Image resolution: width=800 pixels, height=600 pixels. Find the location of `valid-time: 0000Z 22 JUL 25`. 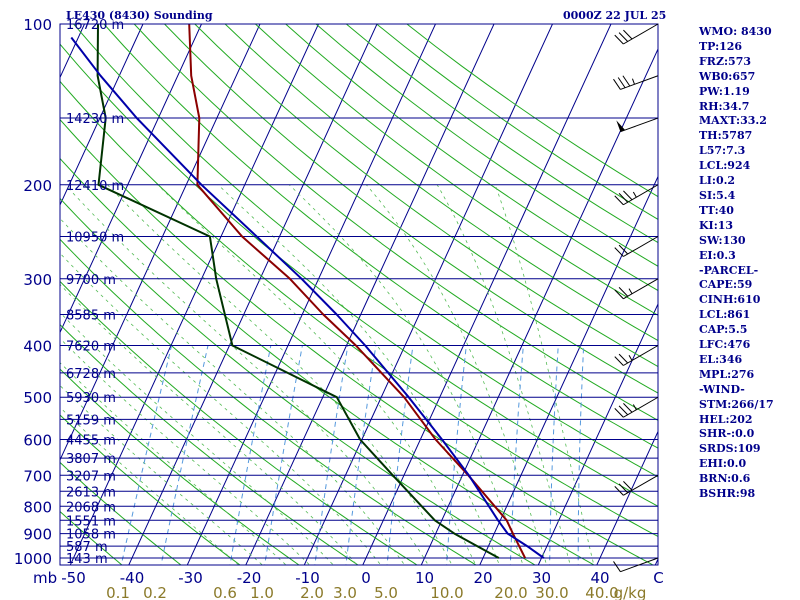

valid-time: 0000Z 22 JUL 25 is located at coordinates (615, 15).